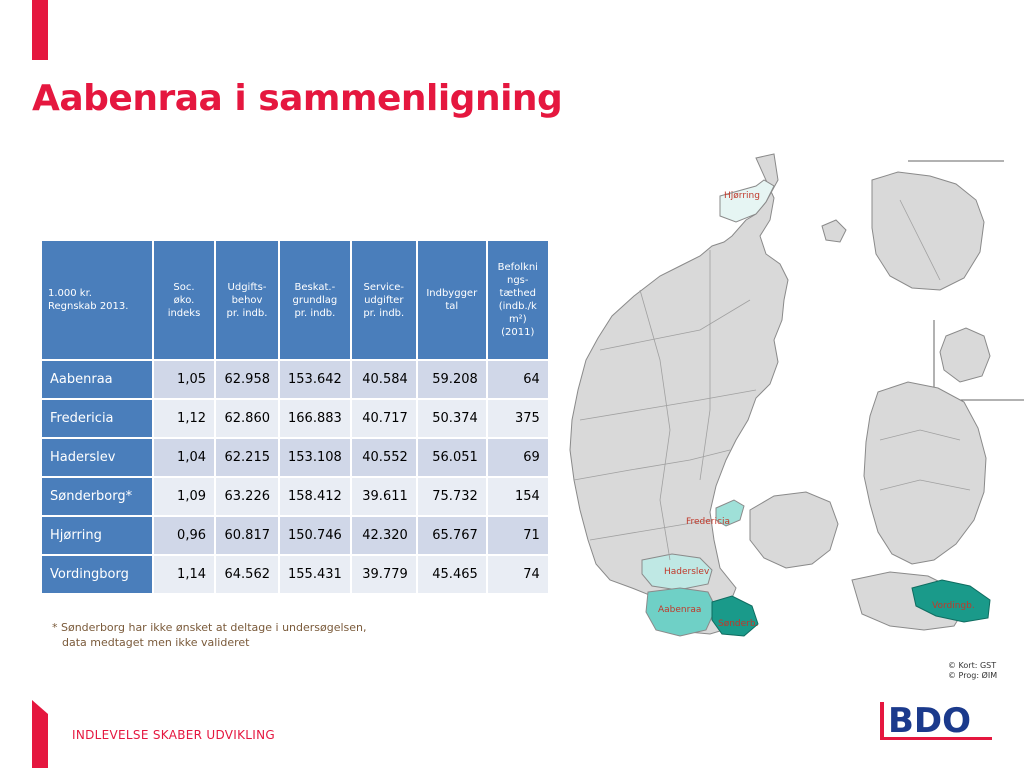 This screenshot has width=1024, height=768. What do you see at coordinates (742, 196) in the screenshot?
I see `map-label-hjorring: Hjørring` at bounding box center [742, 196].